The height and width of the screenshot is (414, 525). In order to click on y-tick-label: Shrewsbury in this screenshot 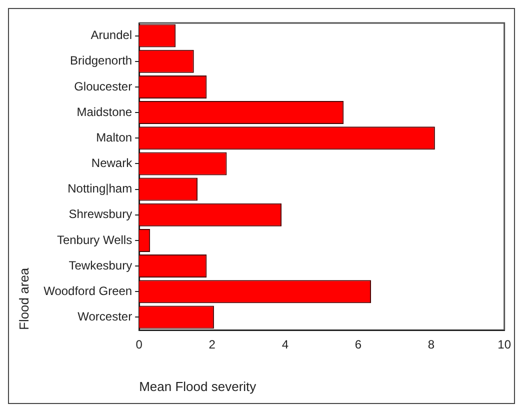, I will do `click(100, 214)`.